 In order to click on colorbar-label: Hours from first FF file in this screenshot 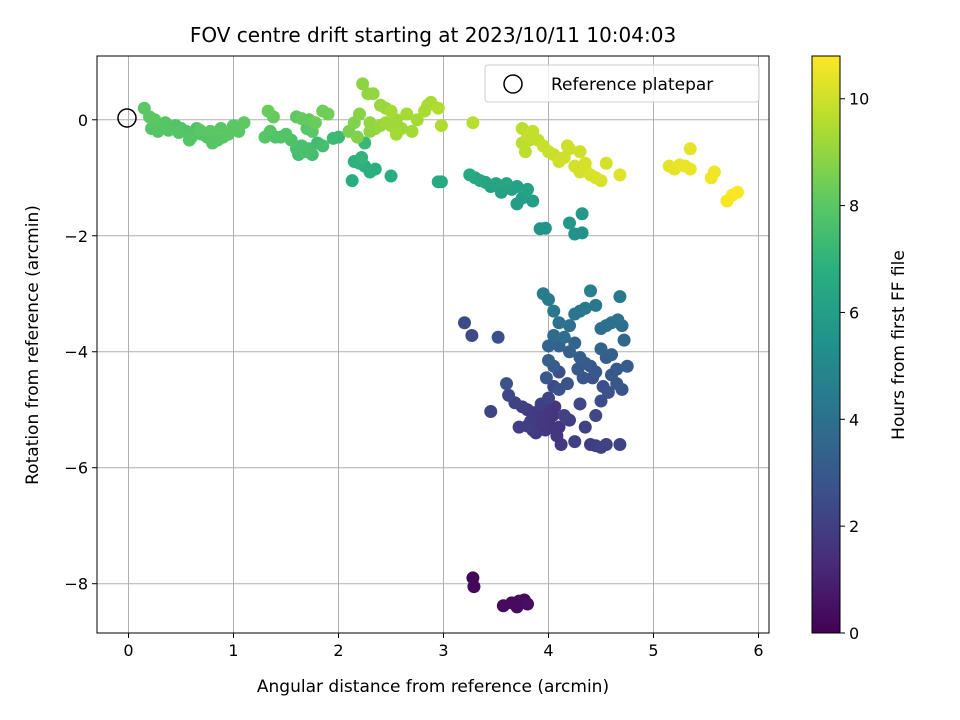, I will do `click(899, 345)`.